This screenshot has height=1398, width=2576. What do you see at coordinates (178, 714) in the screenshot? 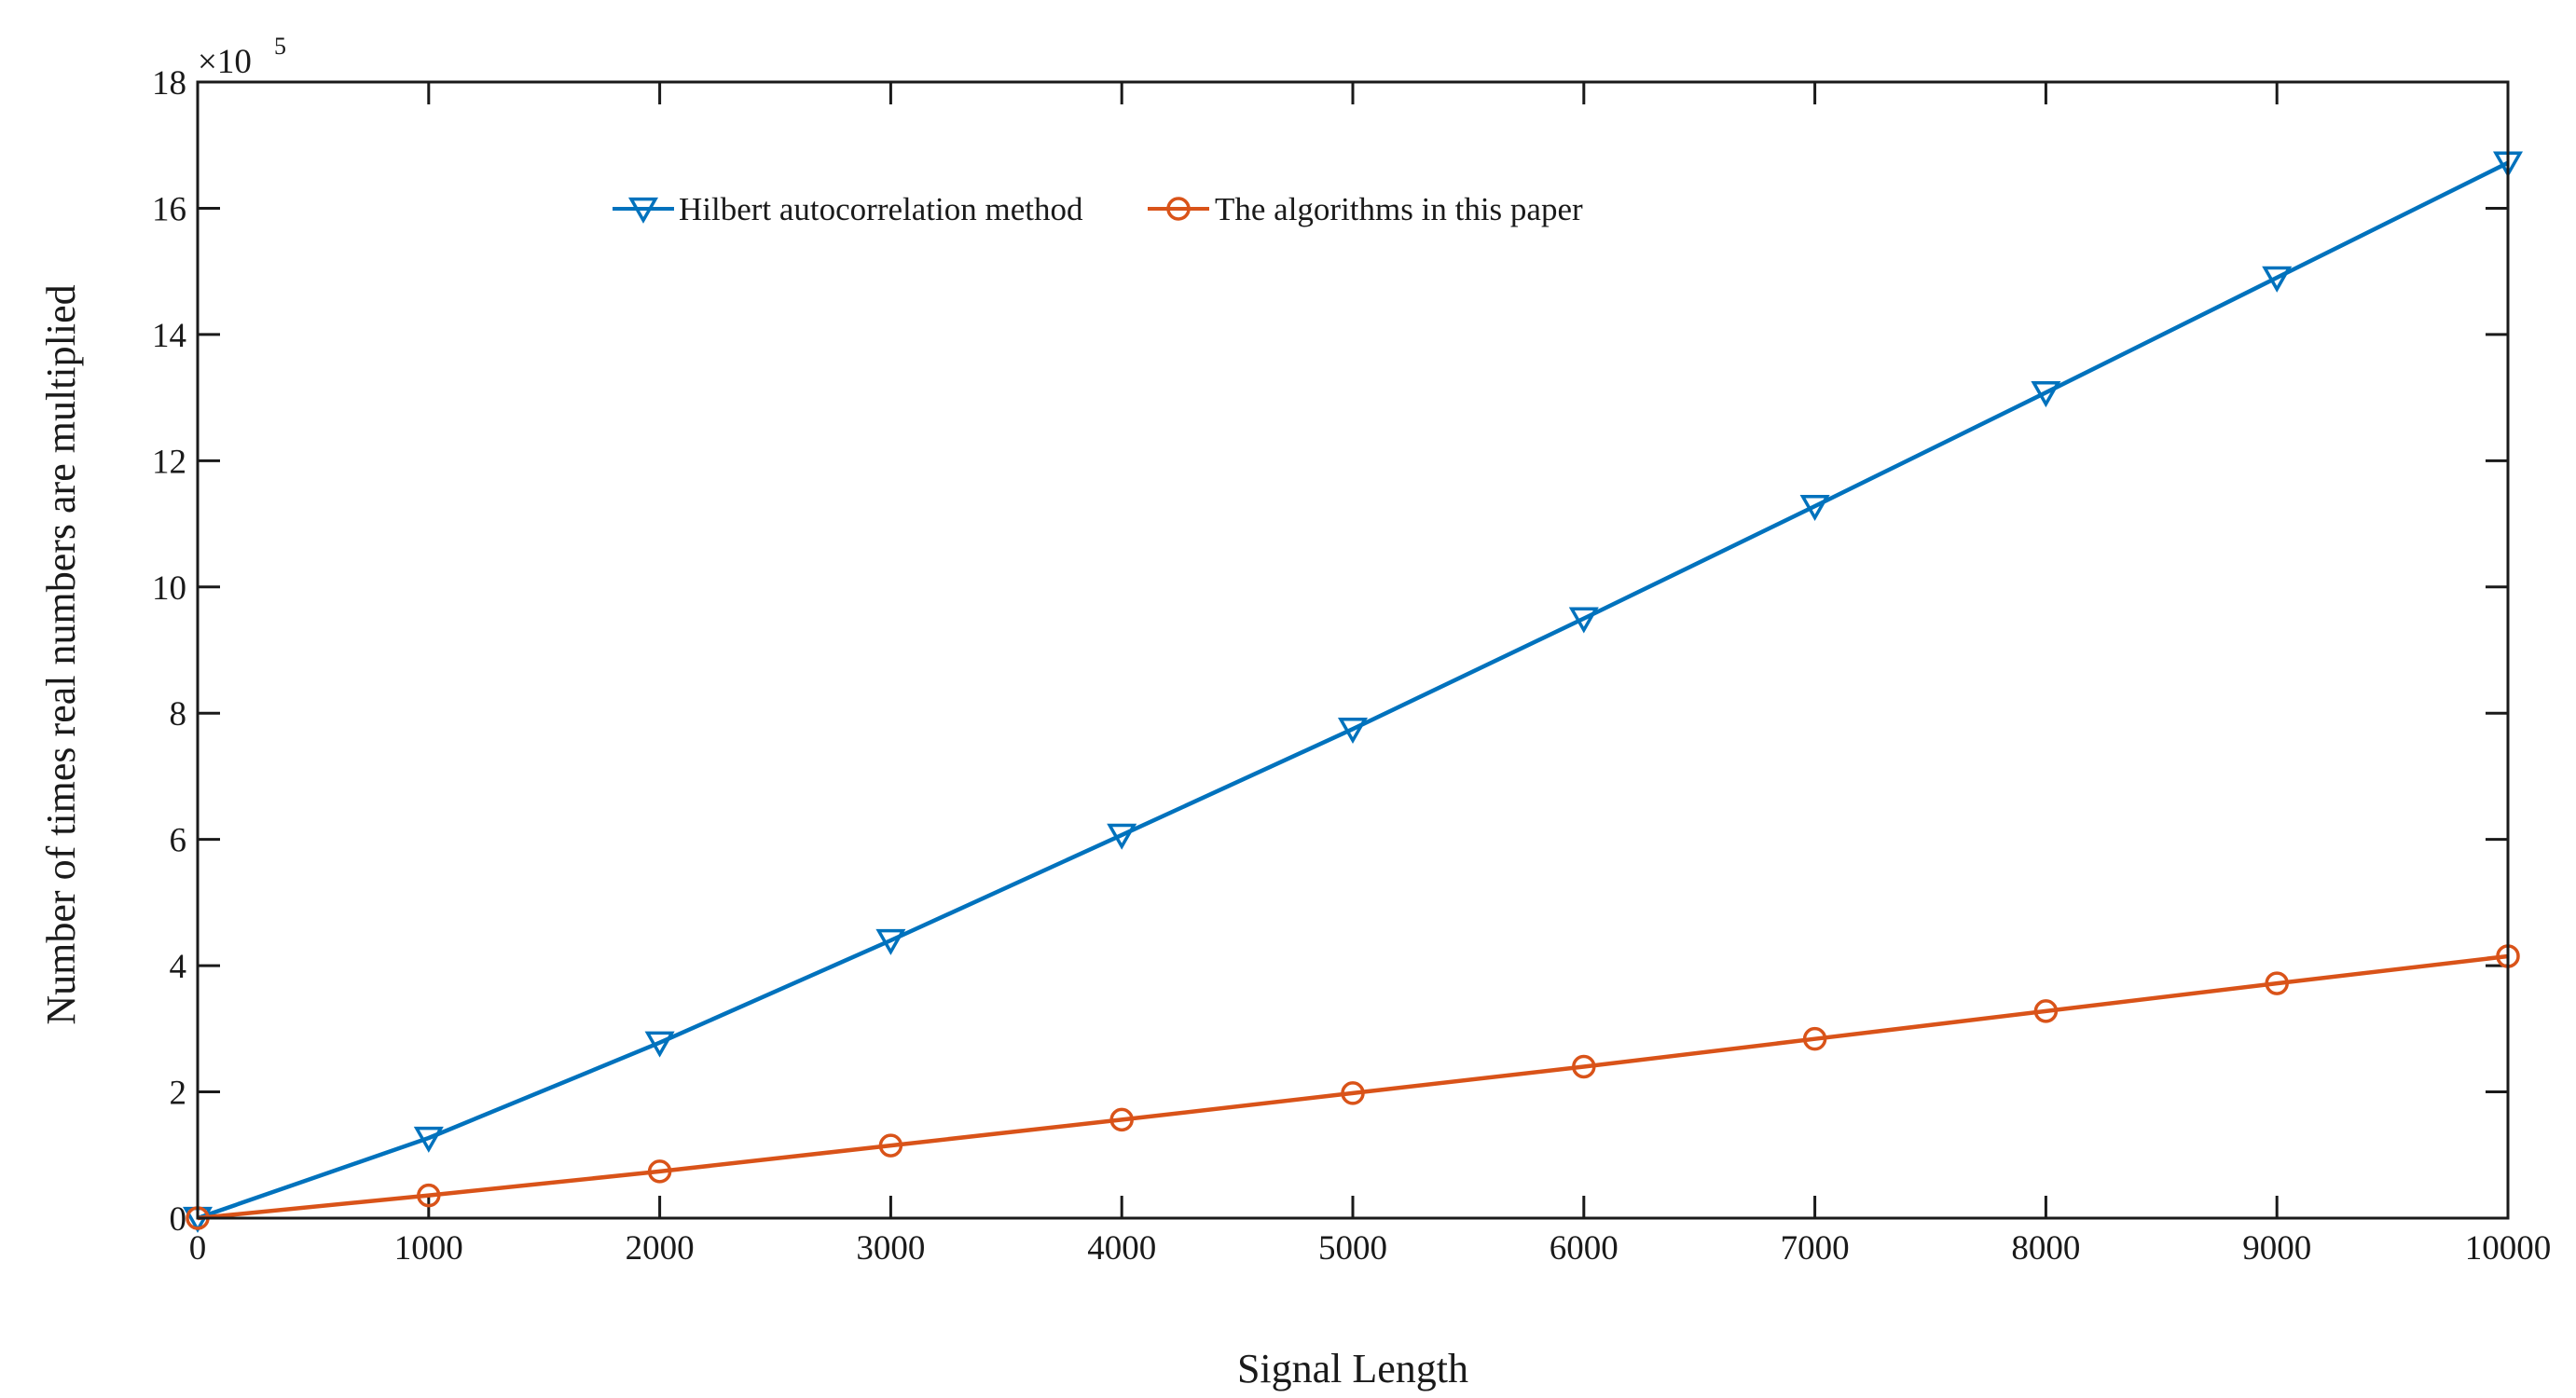
I see `y-tick-label: 8` at bounding box center [178, 714].